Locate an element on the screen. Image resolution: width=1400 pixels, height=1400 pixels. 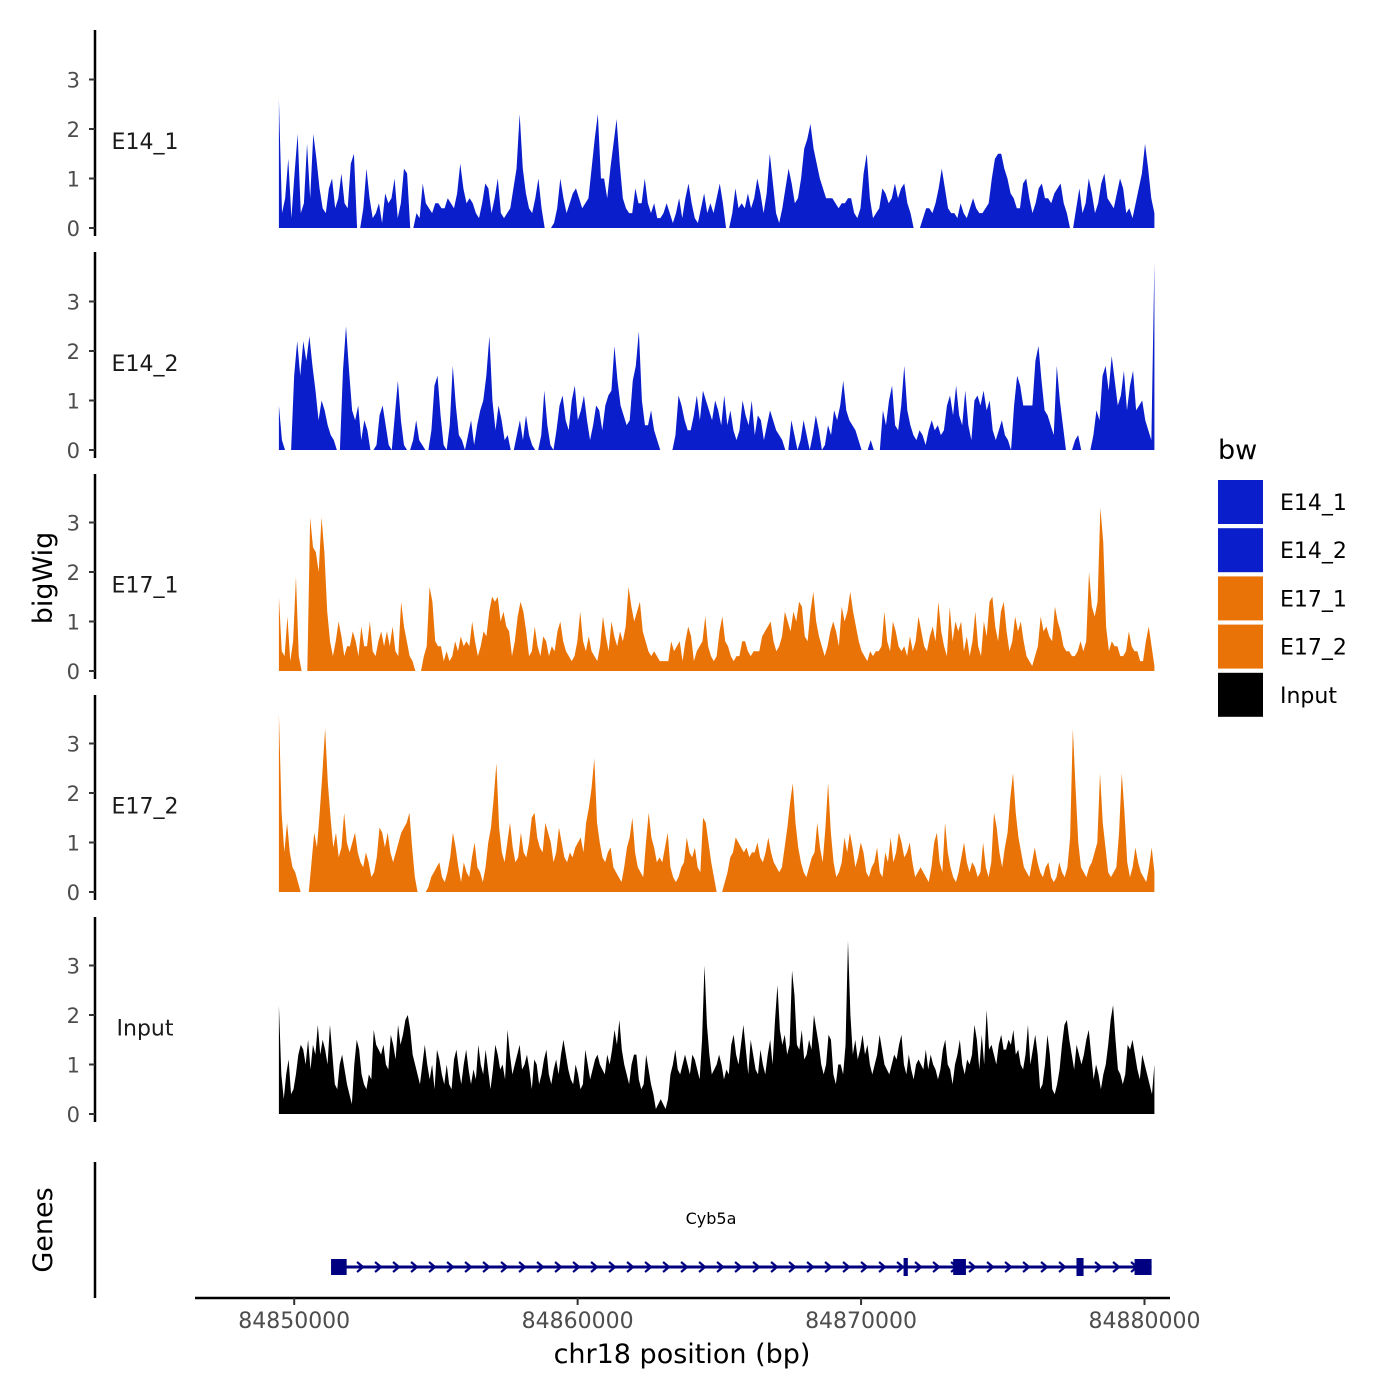
x-axis-title: chr18 position (bp) is located at coordinates (682, 1354).